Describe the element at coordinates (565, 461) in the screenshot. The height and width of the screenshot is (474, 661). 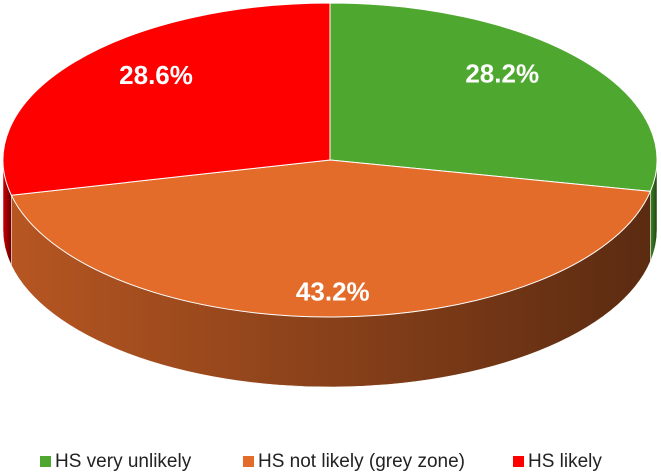
I see `legend-label: HS likely` at that location.